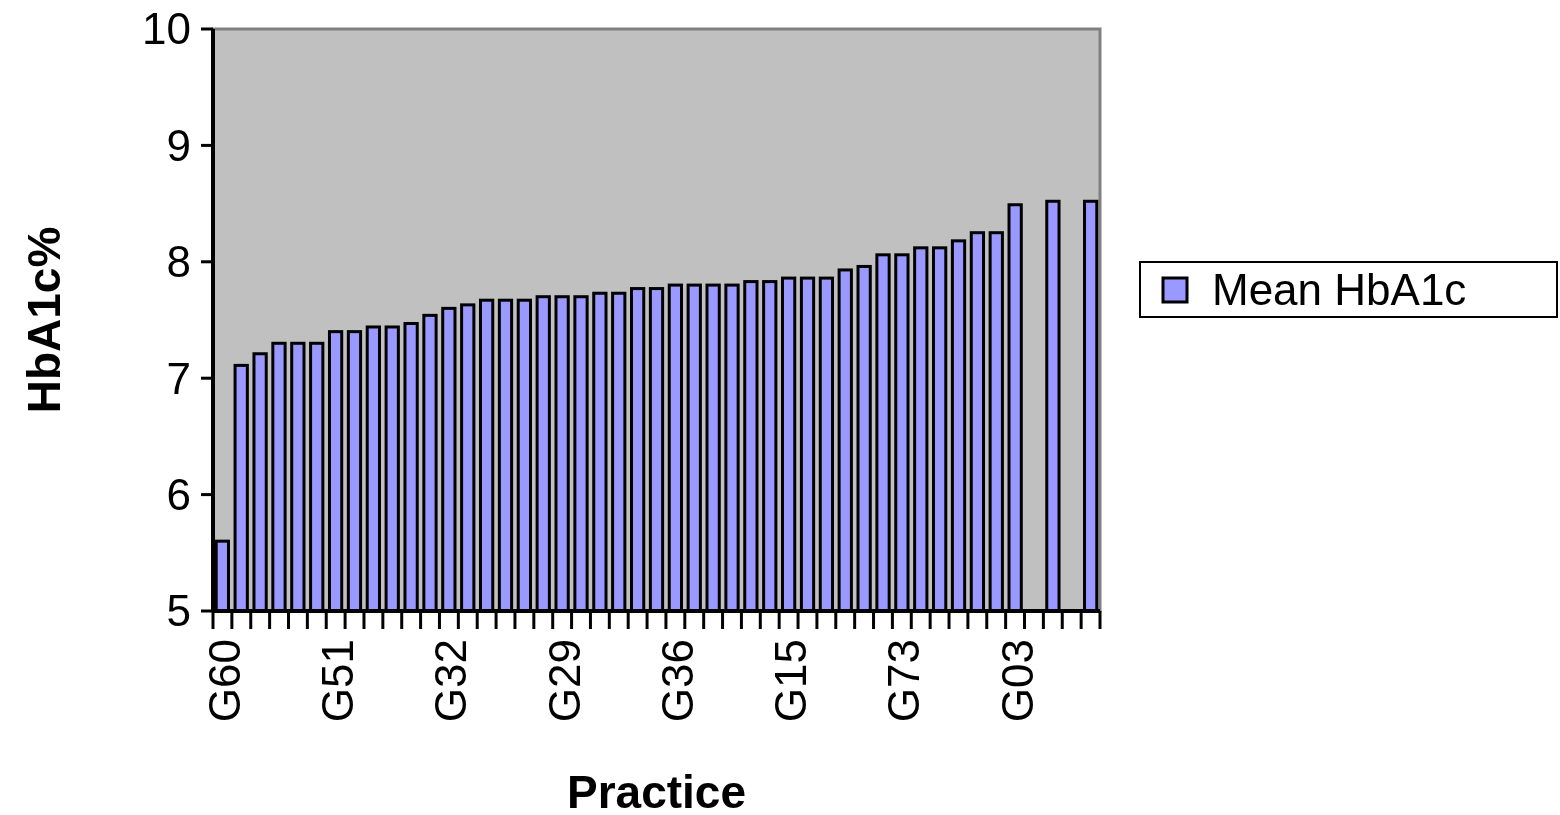 This screenshot has height=815, width=1560. What do you see at coordinates (564, 681) in the screenshot?
I see `x-tick-label: G29` at bounding box center [564, 681].